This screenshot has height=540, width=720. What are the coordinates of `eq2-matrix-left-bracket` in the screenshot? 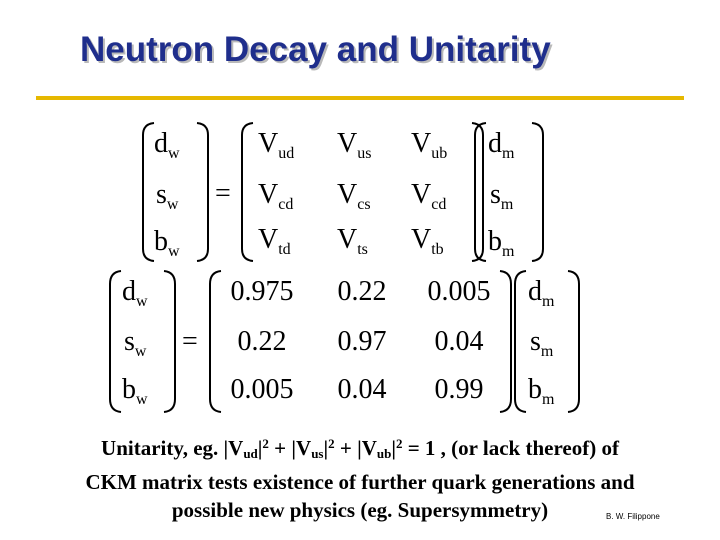 It's located at (215, 341).